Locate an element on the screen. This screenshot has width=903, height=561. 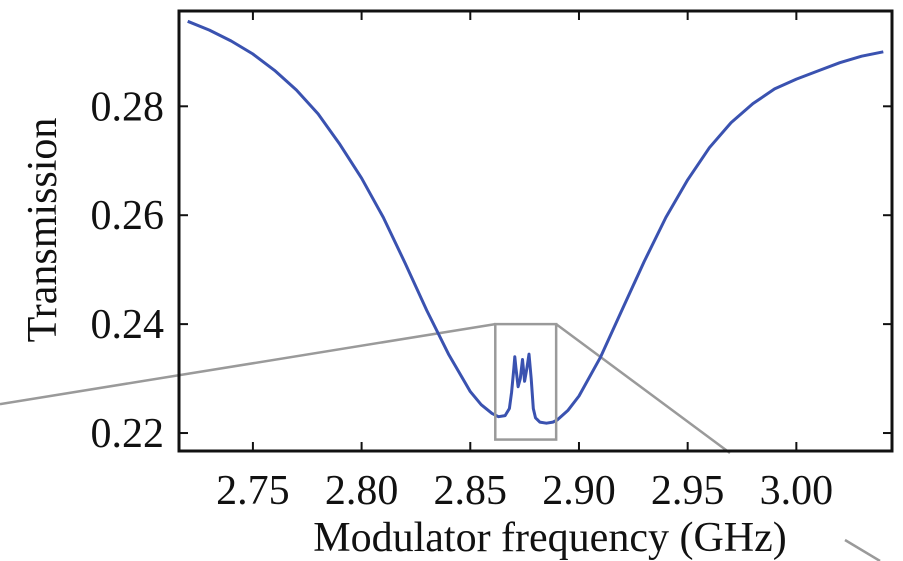
x-tick-label: 2.80 is located at coordinates (362, 491).